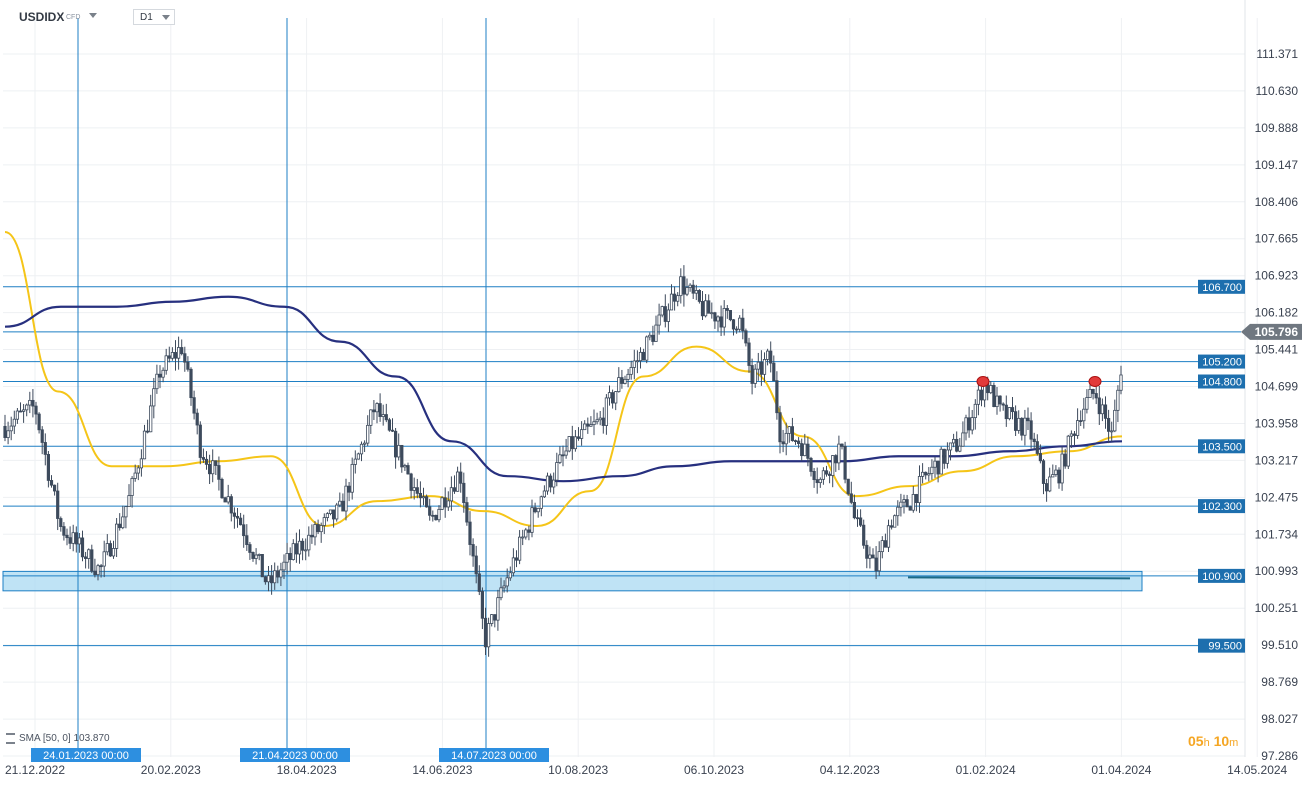 This screenshot has width=1315, height=792. Describe the element at coordinates (494, 756) in the screenshot. I see `date-marker-label: 14.07.2023 00:00` at that location.